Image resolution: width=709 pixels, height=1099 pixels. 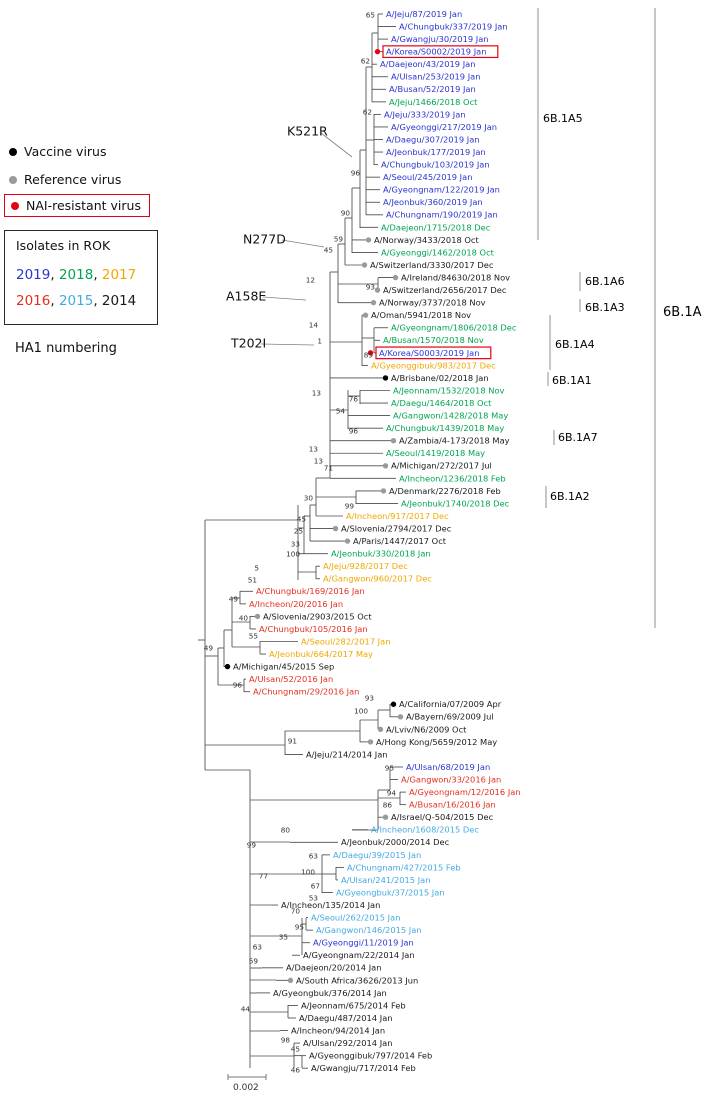 What do you see at coordinates (306, 692) in the screenshot?
I see `taxon-label: A/Chungnam/29/2016 Jan` at bounding box center [306, 692].